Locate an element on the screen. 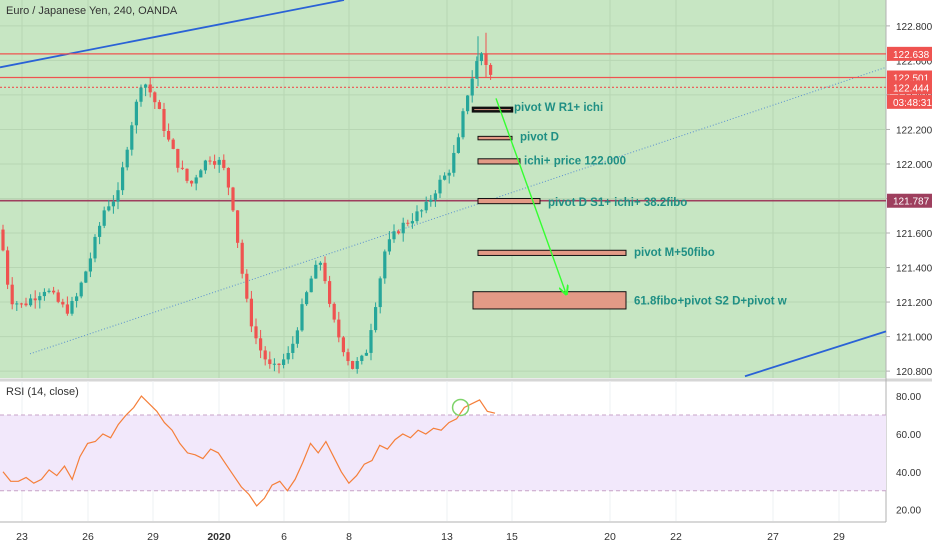 This screenshot has width=932, height=550. rsi-band-fill is located at coordinates (443, 453).